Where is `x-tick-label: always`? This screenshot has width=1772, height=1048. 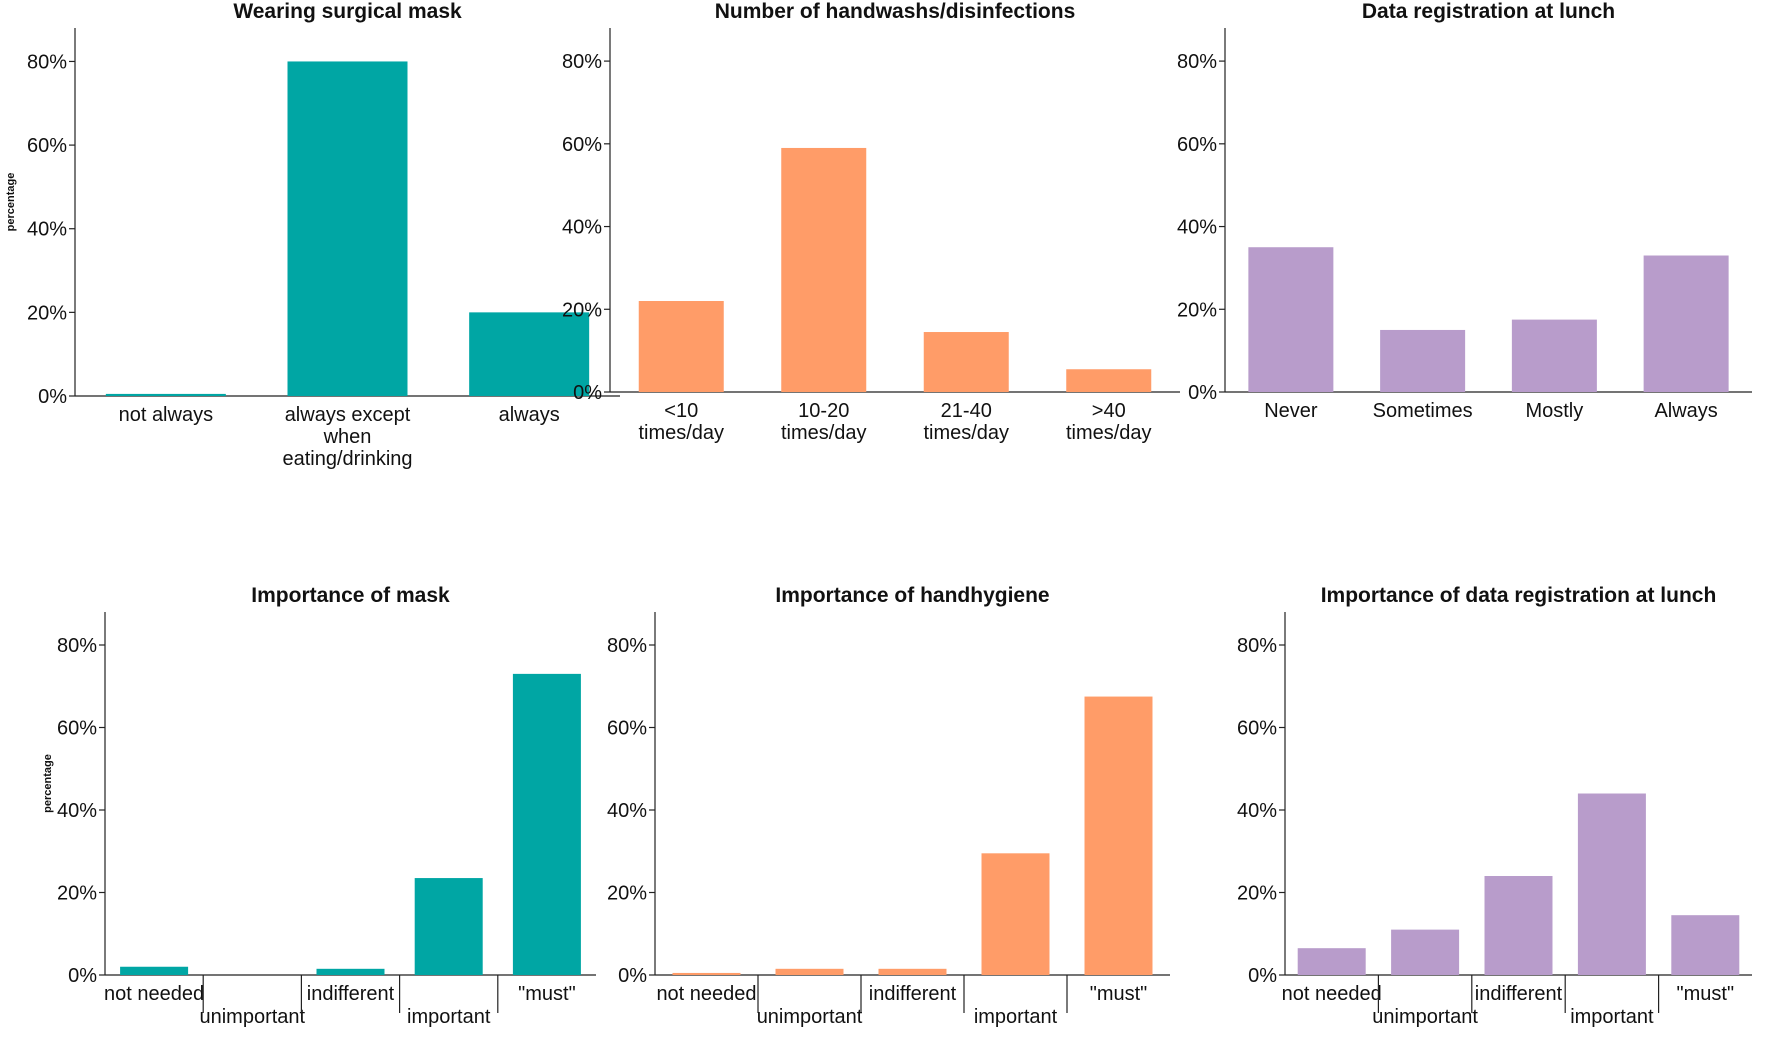
x-tick-label: always is located at coordinates (529, 415).